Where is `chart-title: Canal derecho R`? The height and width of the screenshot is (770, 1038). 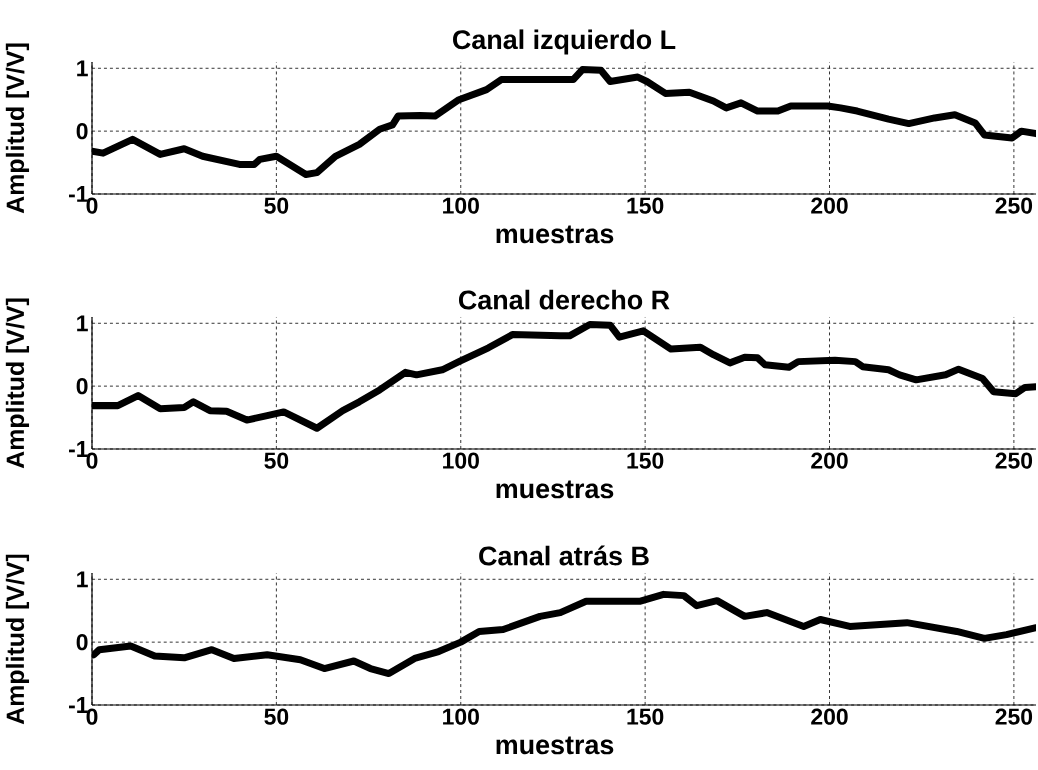
chart-title: Canal derecho R is located at coordinates (564, 299).